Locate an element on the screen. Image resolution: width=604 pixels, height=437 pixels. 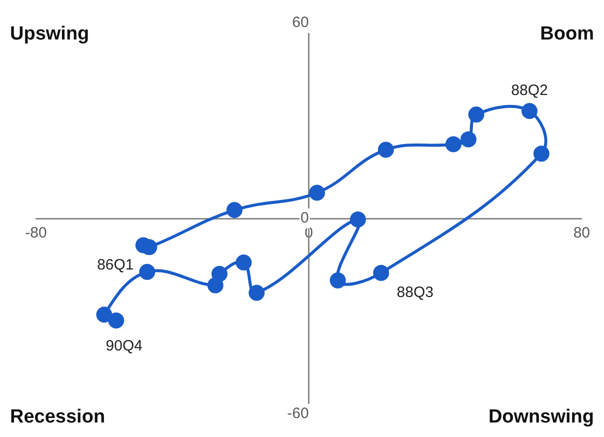
annotation: 86Q1 is located at coordinates (115, 265).